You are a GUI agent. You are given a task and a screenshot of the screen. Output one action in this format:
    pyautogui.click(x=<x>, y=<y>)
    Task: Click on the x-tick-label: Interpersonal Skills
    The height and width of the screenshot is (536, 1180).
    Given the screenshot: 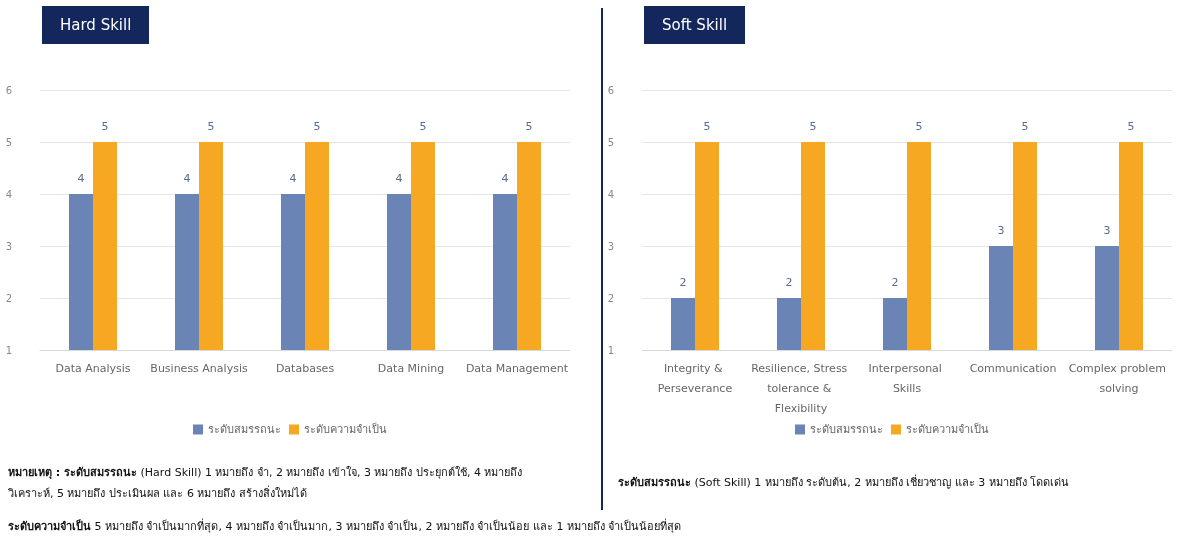 What is the action you would take?
    pyautogui.click(x=907, y=378)
    